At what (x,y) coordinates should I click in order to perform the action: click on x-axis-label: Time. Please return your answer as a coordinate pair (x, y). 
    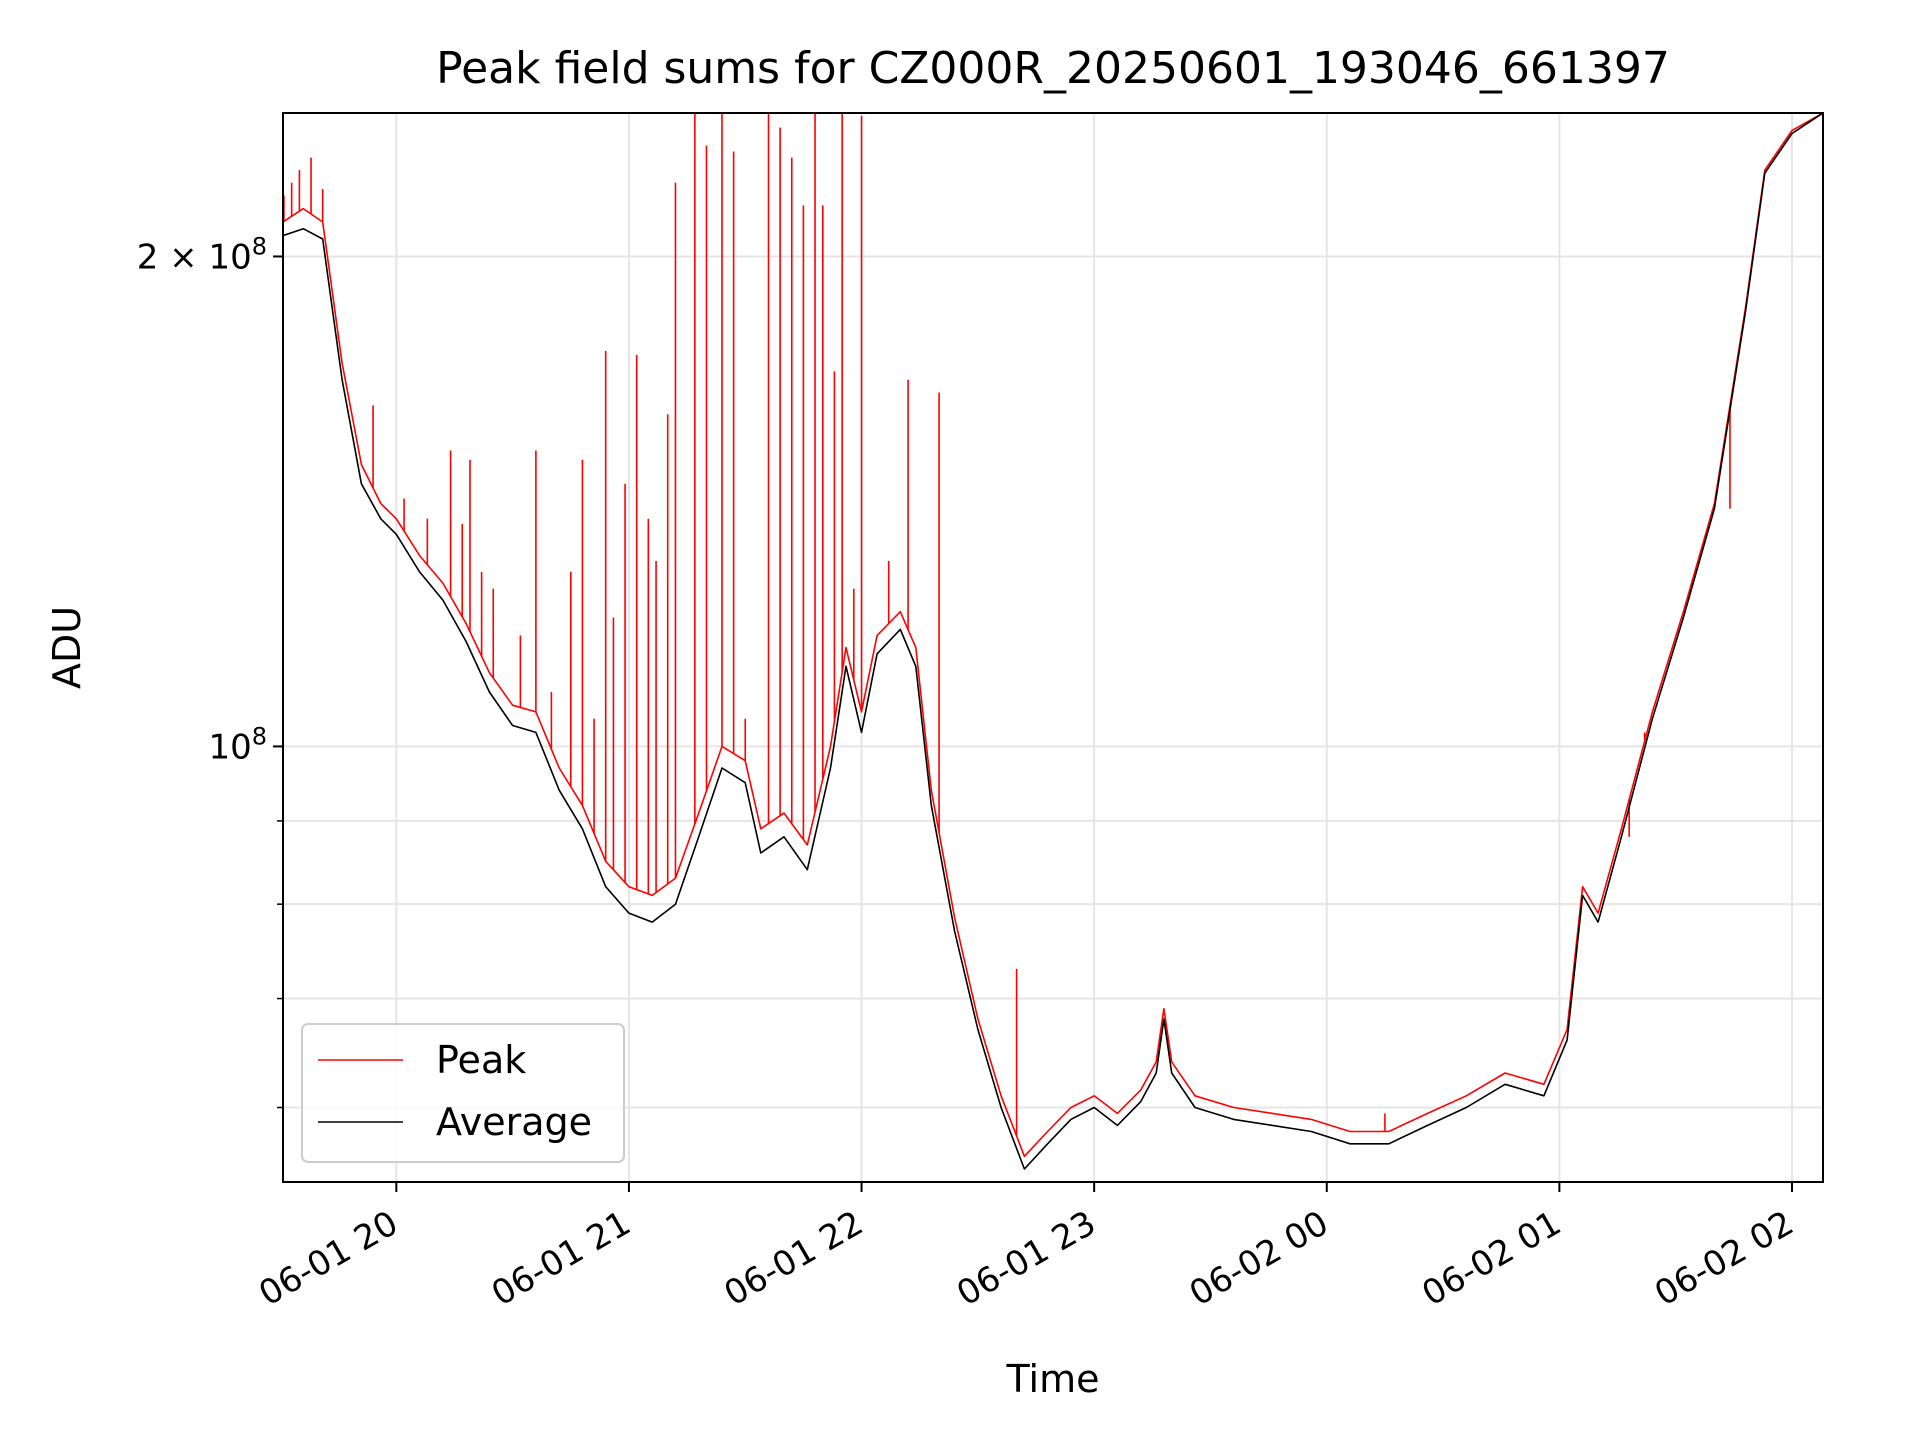
    Looking at the image, I should click on (1053, 1379).